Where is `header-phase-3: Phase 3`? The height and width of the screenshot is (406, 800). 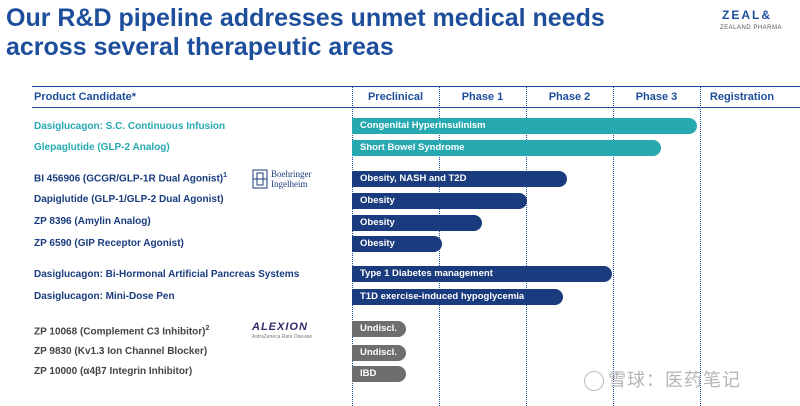 header-phase-3: Phase 3 is located at coordinates (656, 97).